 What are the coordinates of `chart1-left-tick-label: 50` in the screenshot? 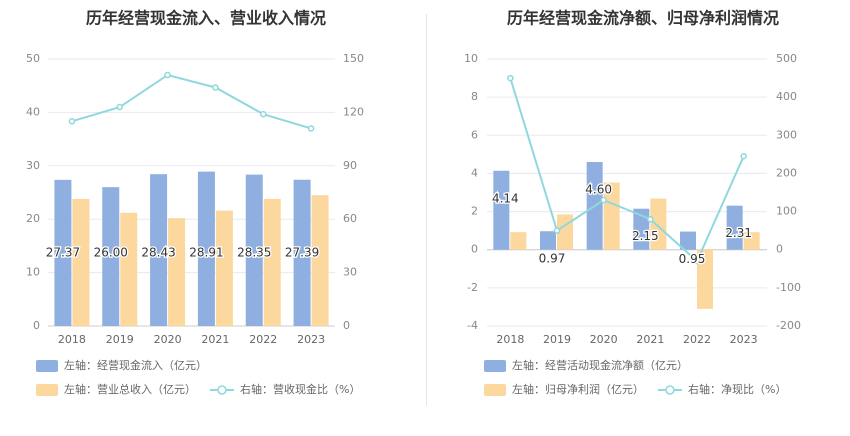 It's located at (33, 58).